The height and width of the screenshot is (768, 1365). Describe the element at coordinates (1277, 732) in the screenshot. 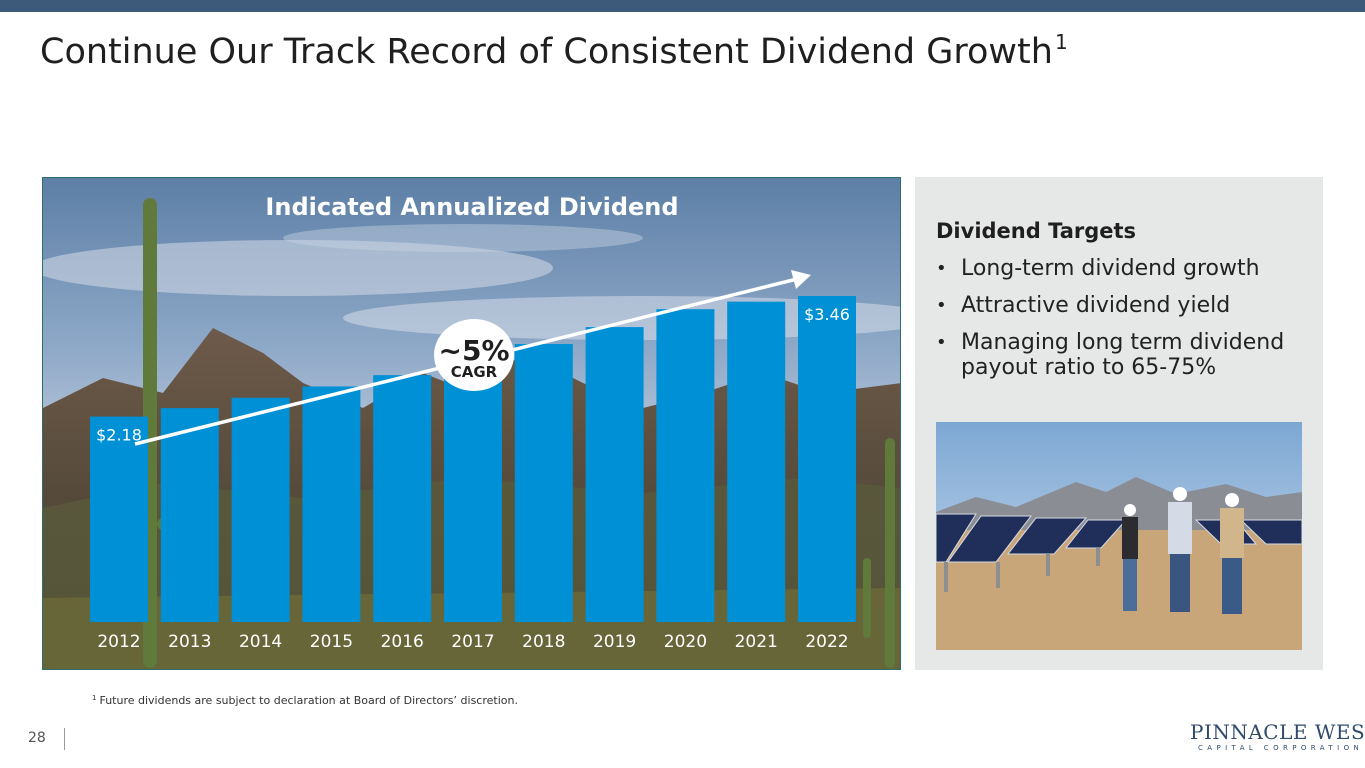

I see `logo-wordmark: PINNACLE WEST` at that location.